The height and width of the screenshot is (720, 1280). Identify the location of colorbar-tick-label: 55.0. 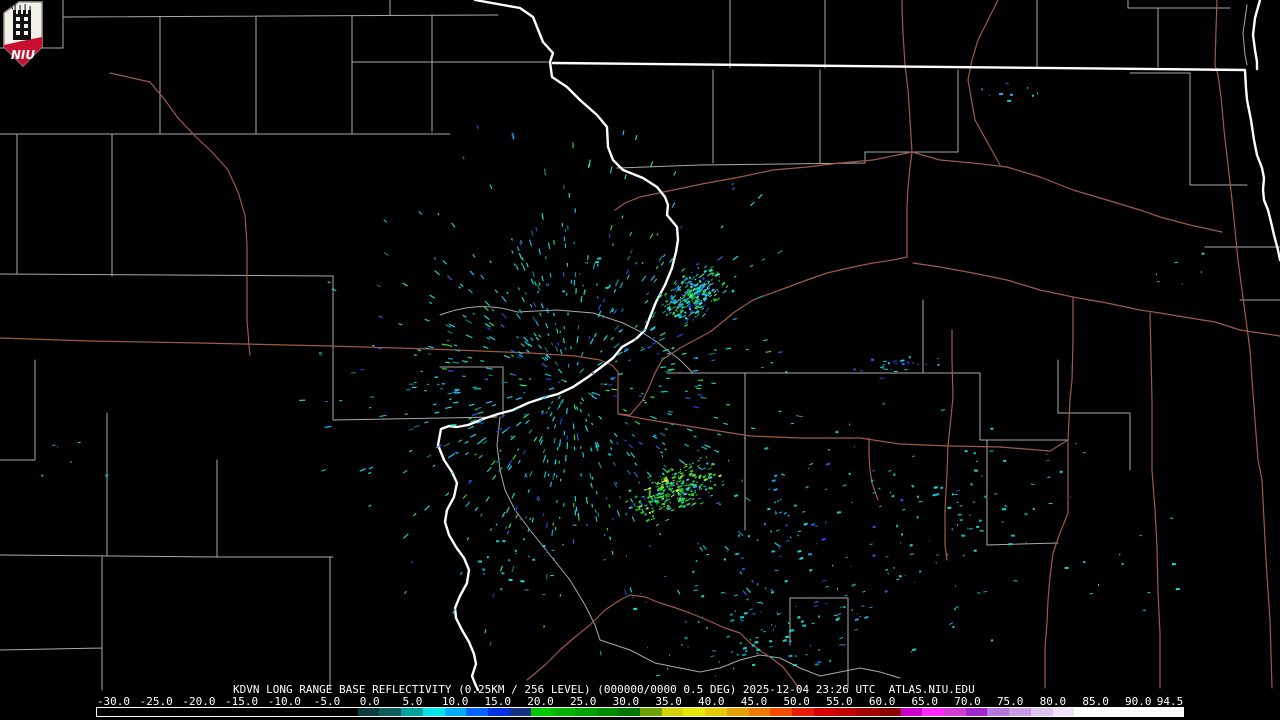
(839, 701).